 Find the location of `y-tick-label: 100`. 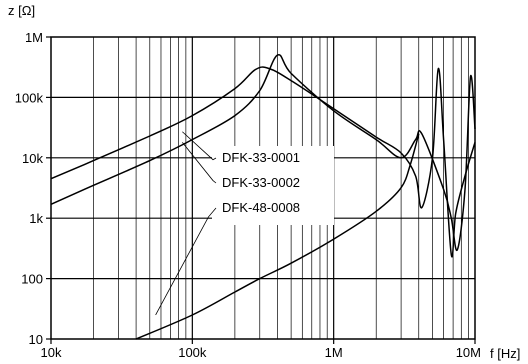

y-tick-label: 100 is located at coordinates (32, 279).